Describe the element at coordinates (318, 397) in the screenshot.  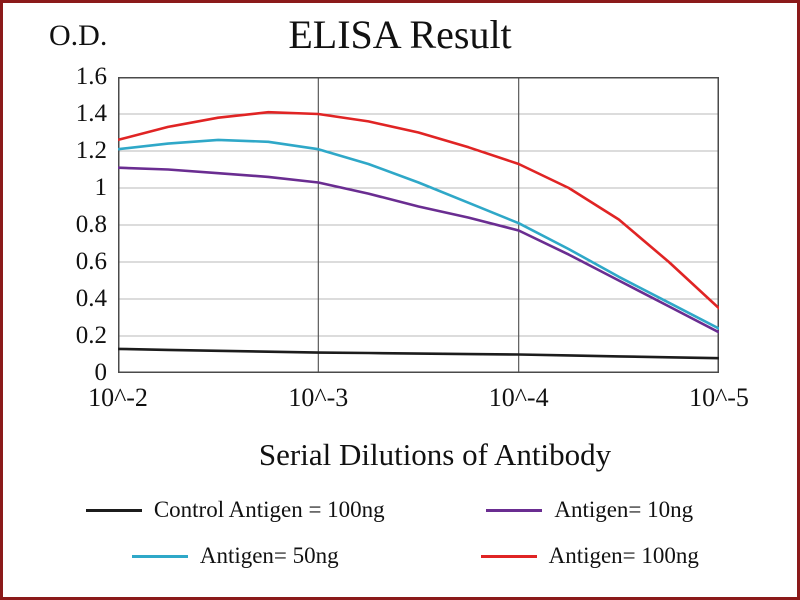
I see `x-tick-label: 10^-3` at that location.